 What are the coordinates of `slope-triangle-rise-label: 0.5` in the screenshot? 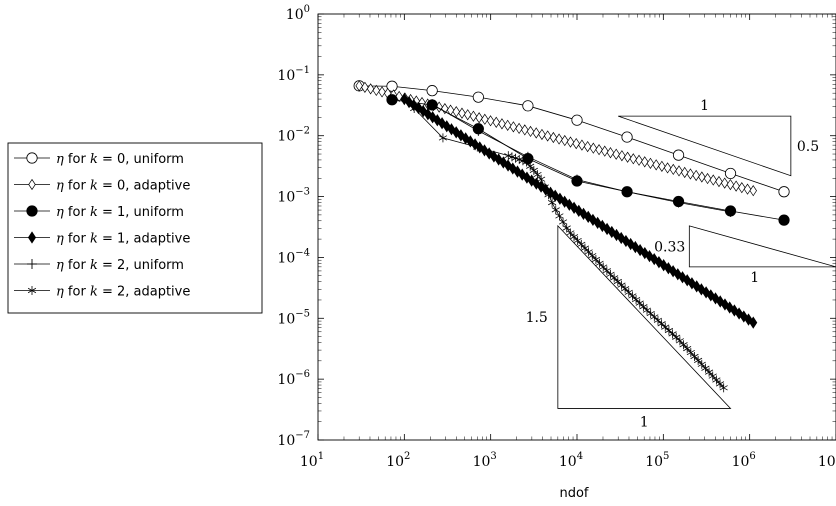 It's located at (808, 147).